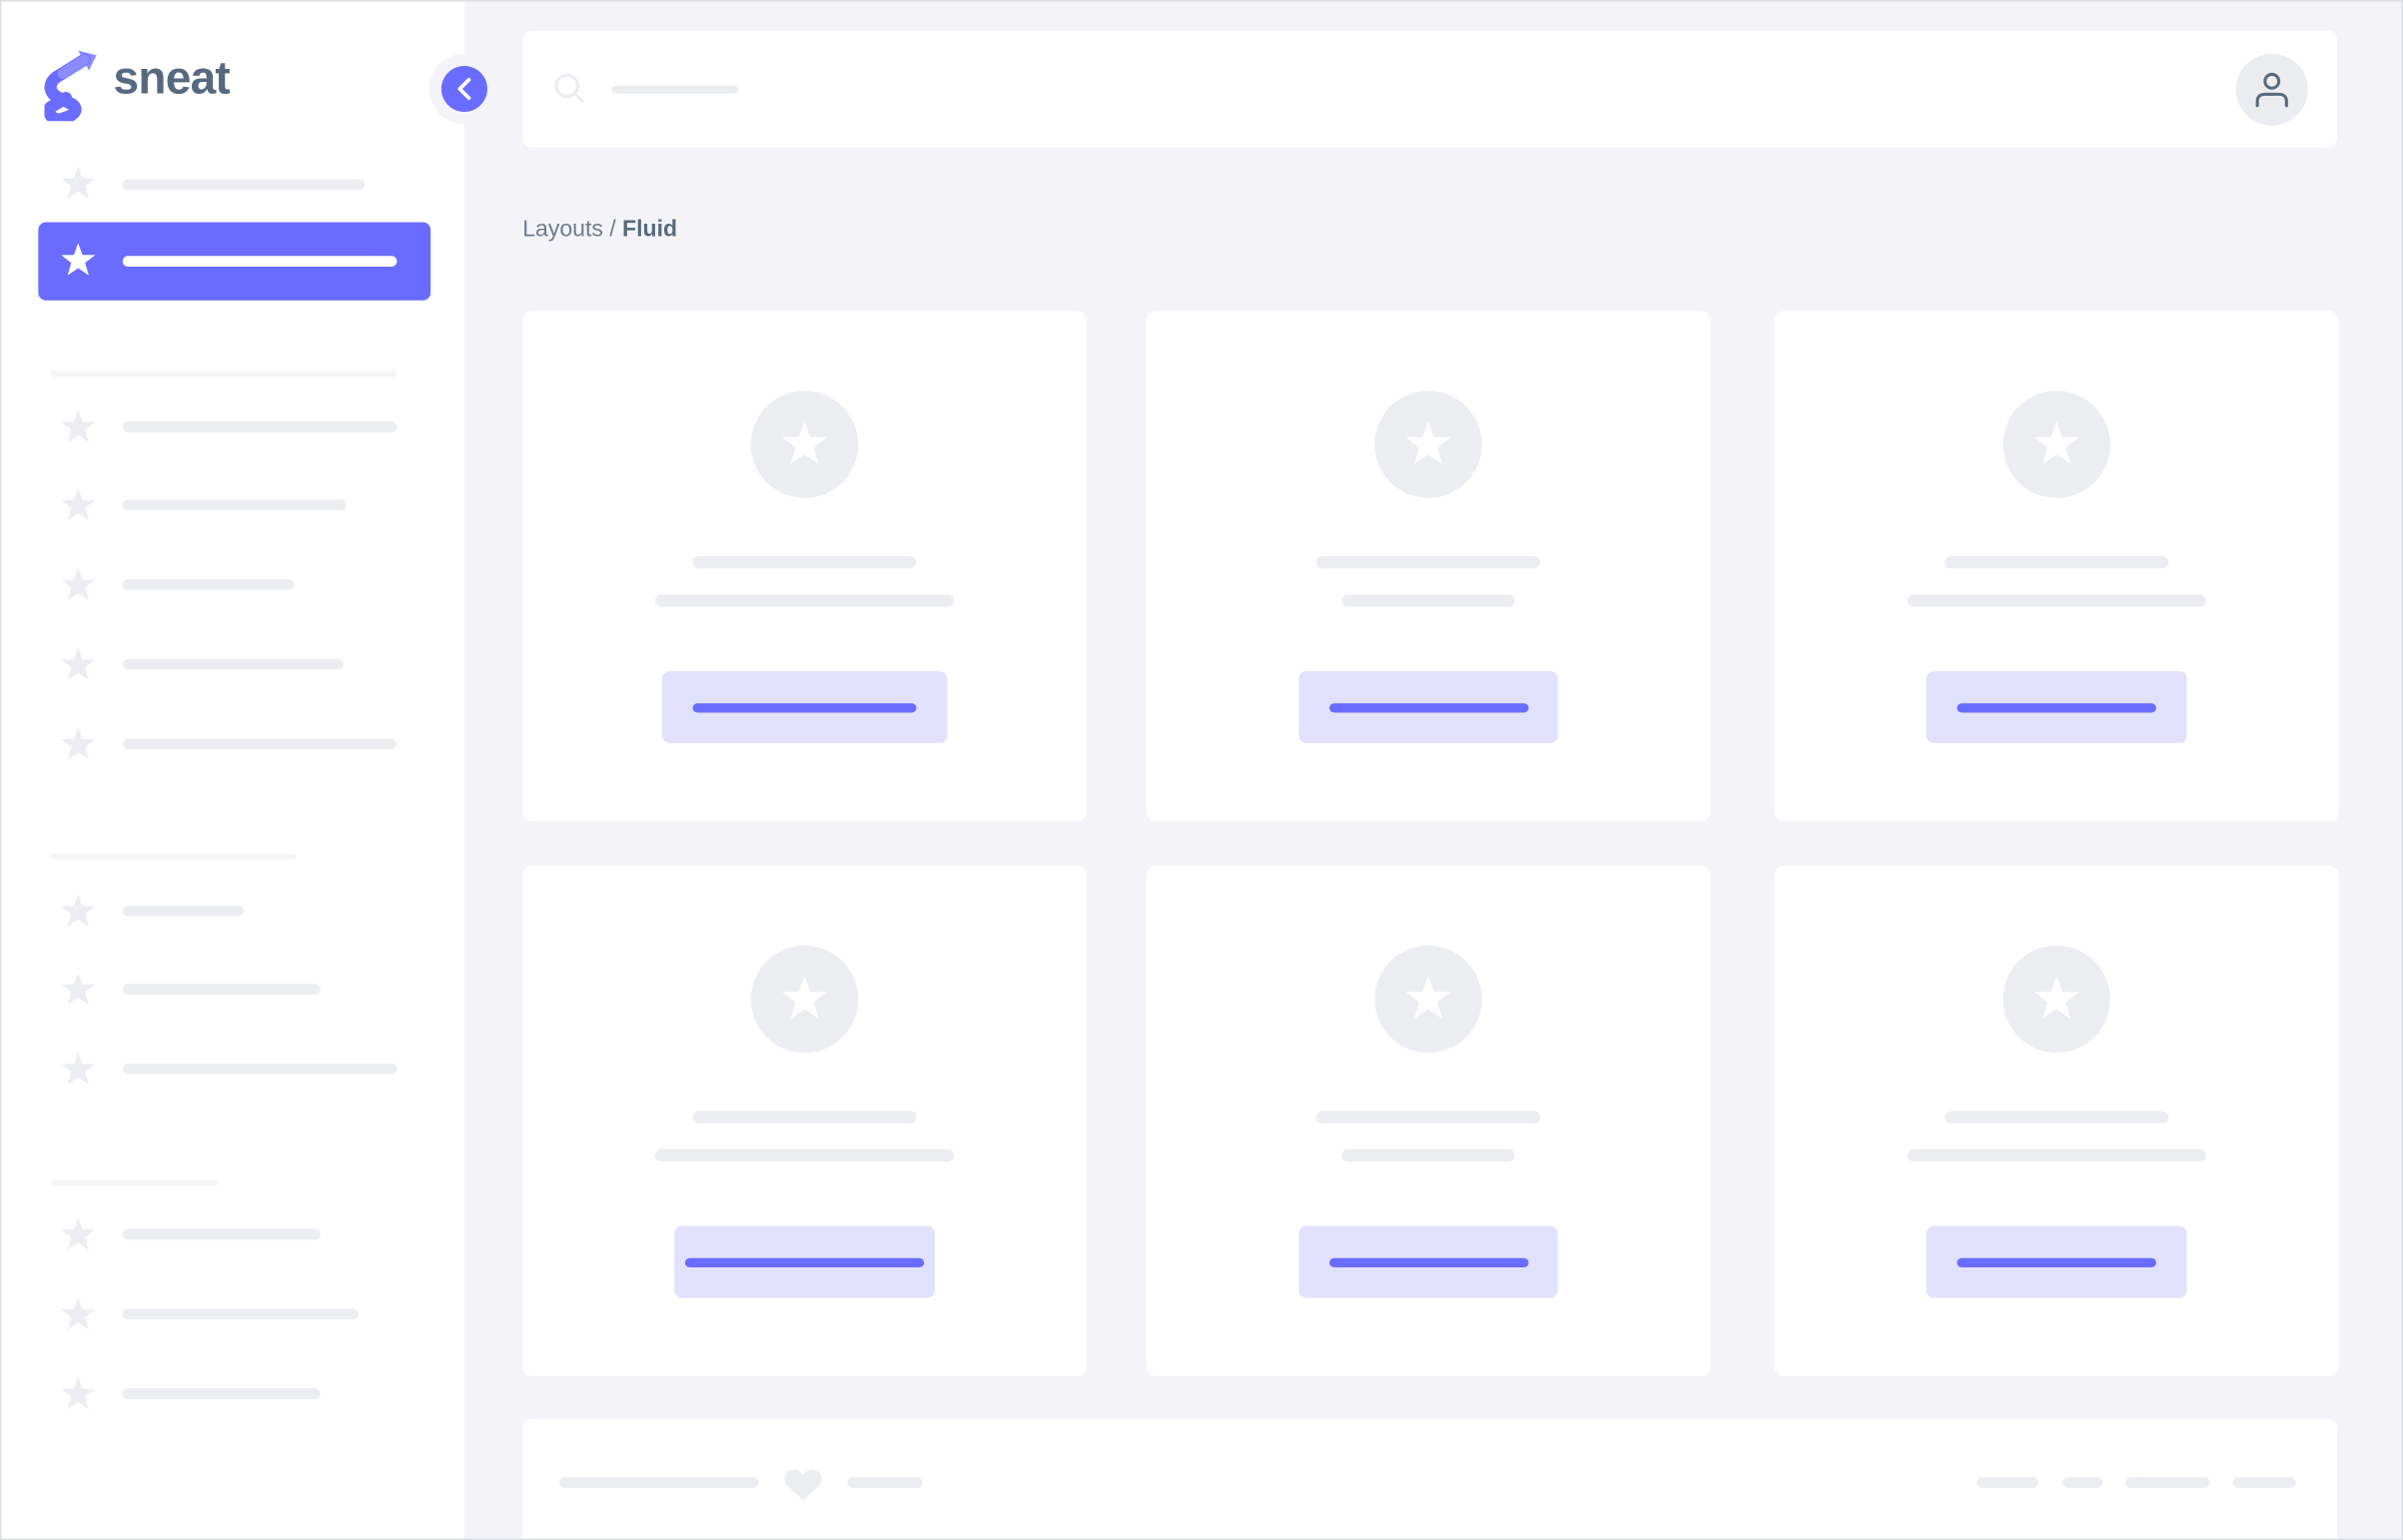  I want to click on breadcrumb: Layouts / Fluid, so click(599, 229).